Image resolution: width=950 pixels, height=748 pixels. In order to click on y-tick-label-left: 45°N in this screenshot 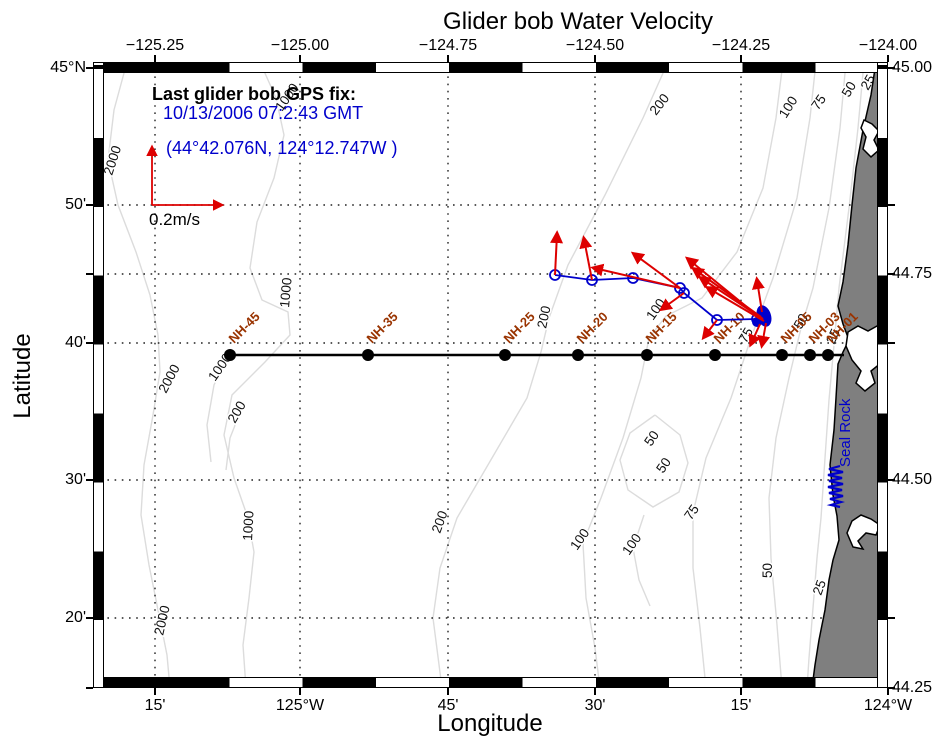, I will do `click(68, 67)`.